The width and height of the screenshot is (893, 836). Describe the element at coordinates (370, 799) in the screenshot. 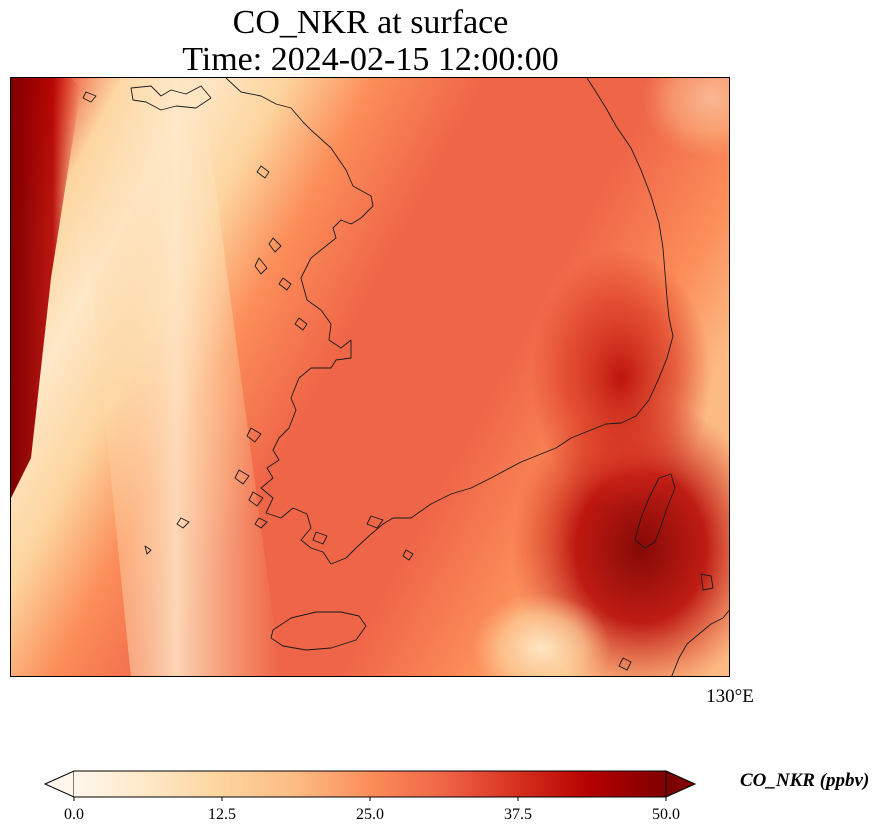

I see `colorbar-ticks` at that location.